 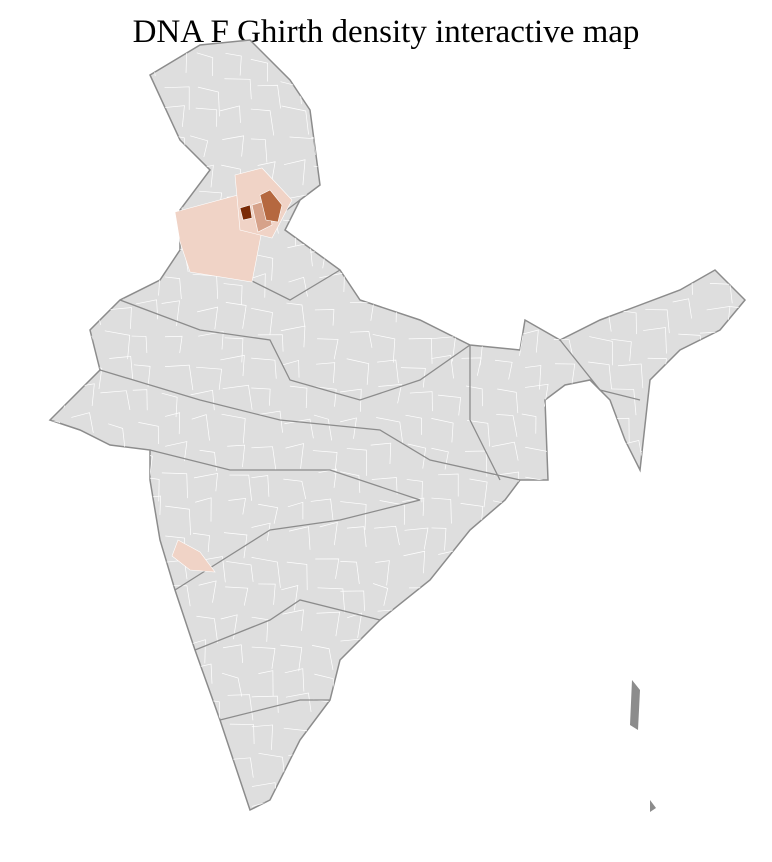 What do you see at coordinates (193, 556) in the screenshot?
I see `region-maharashtra` at bounding box center [193, 556].